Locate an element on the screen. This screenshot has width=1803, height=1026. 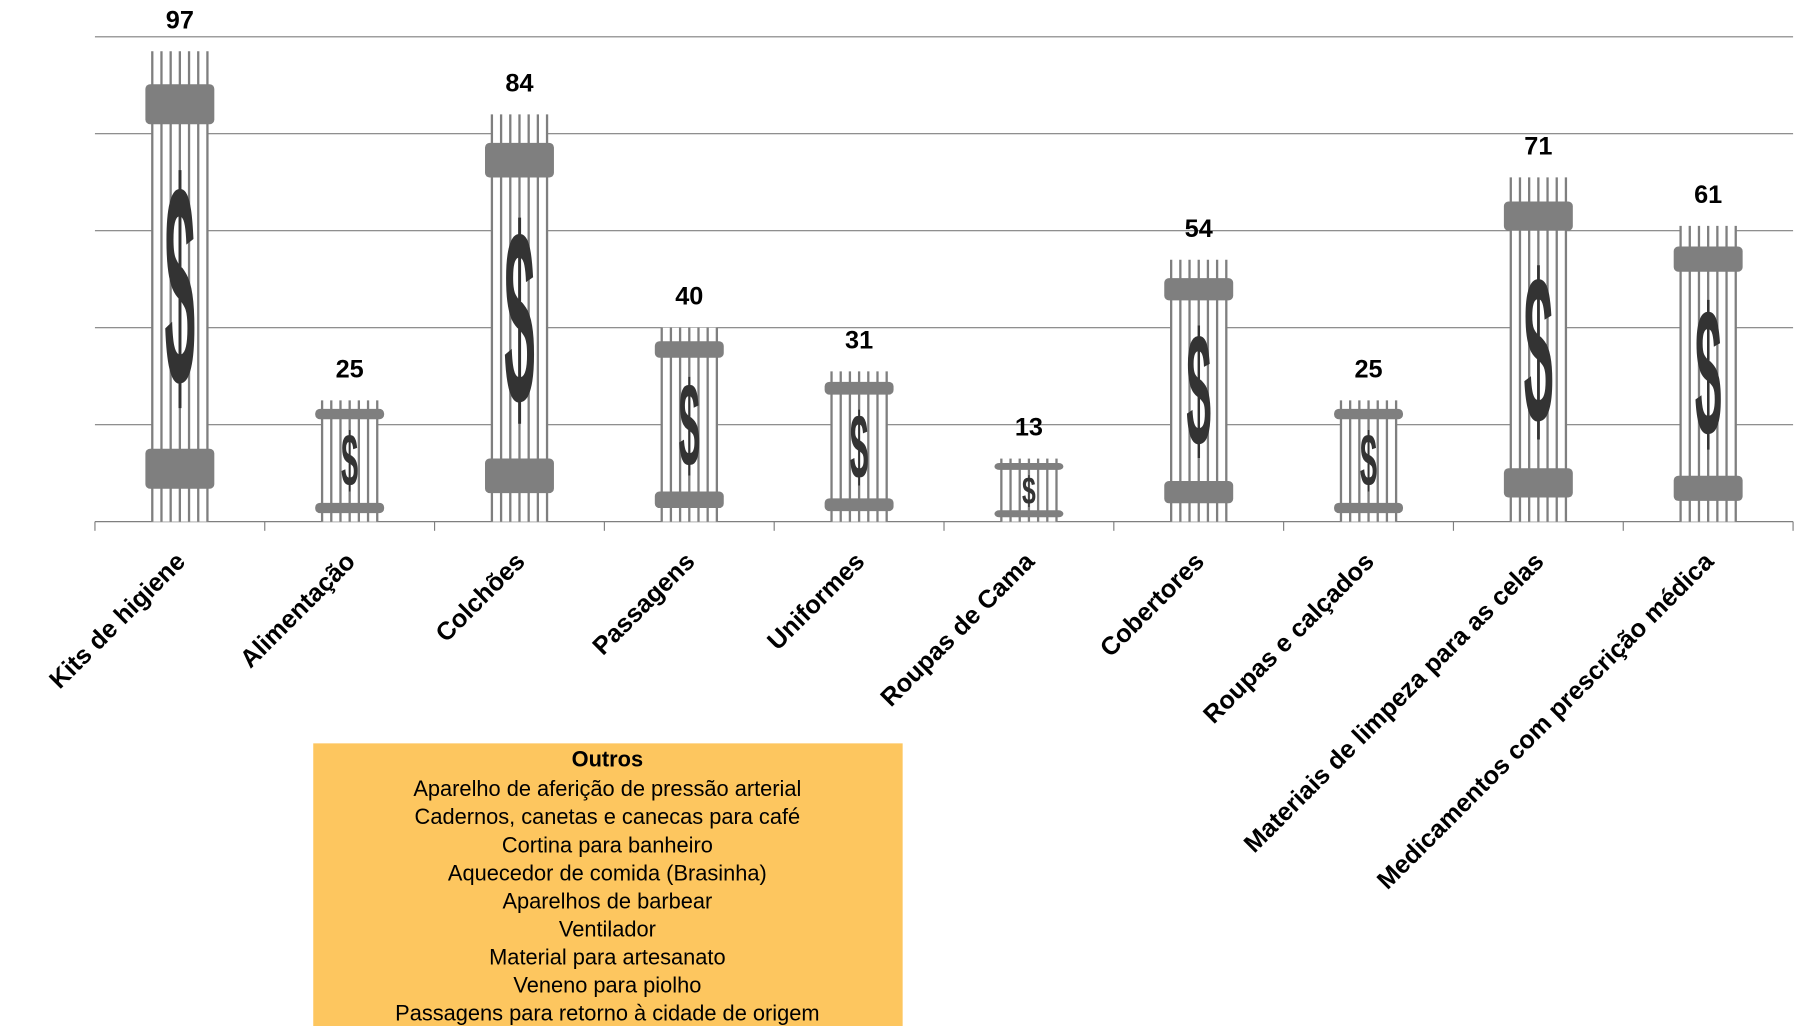
annotation-item: Cortina para banheiro is located at coordinates (607, 844).